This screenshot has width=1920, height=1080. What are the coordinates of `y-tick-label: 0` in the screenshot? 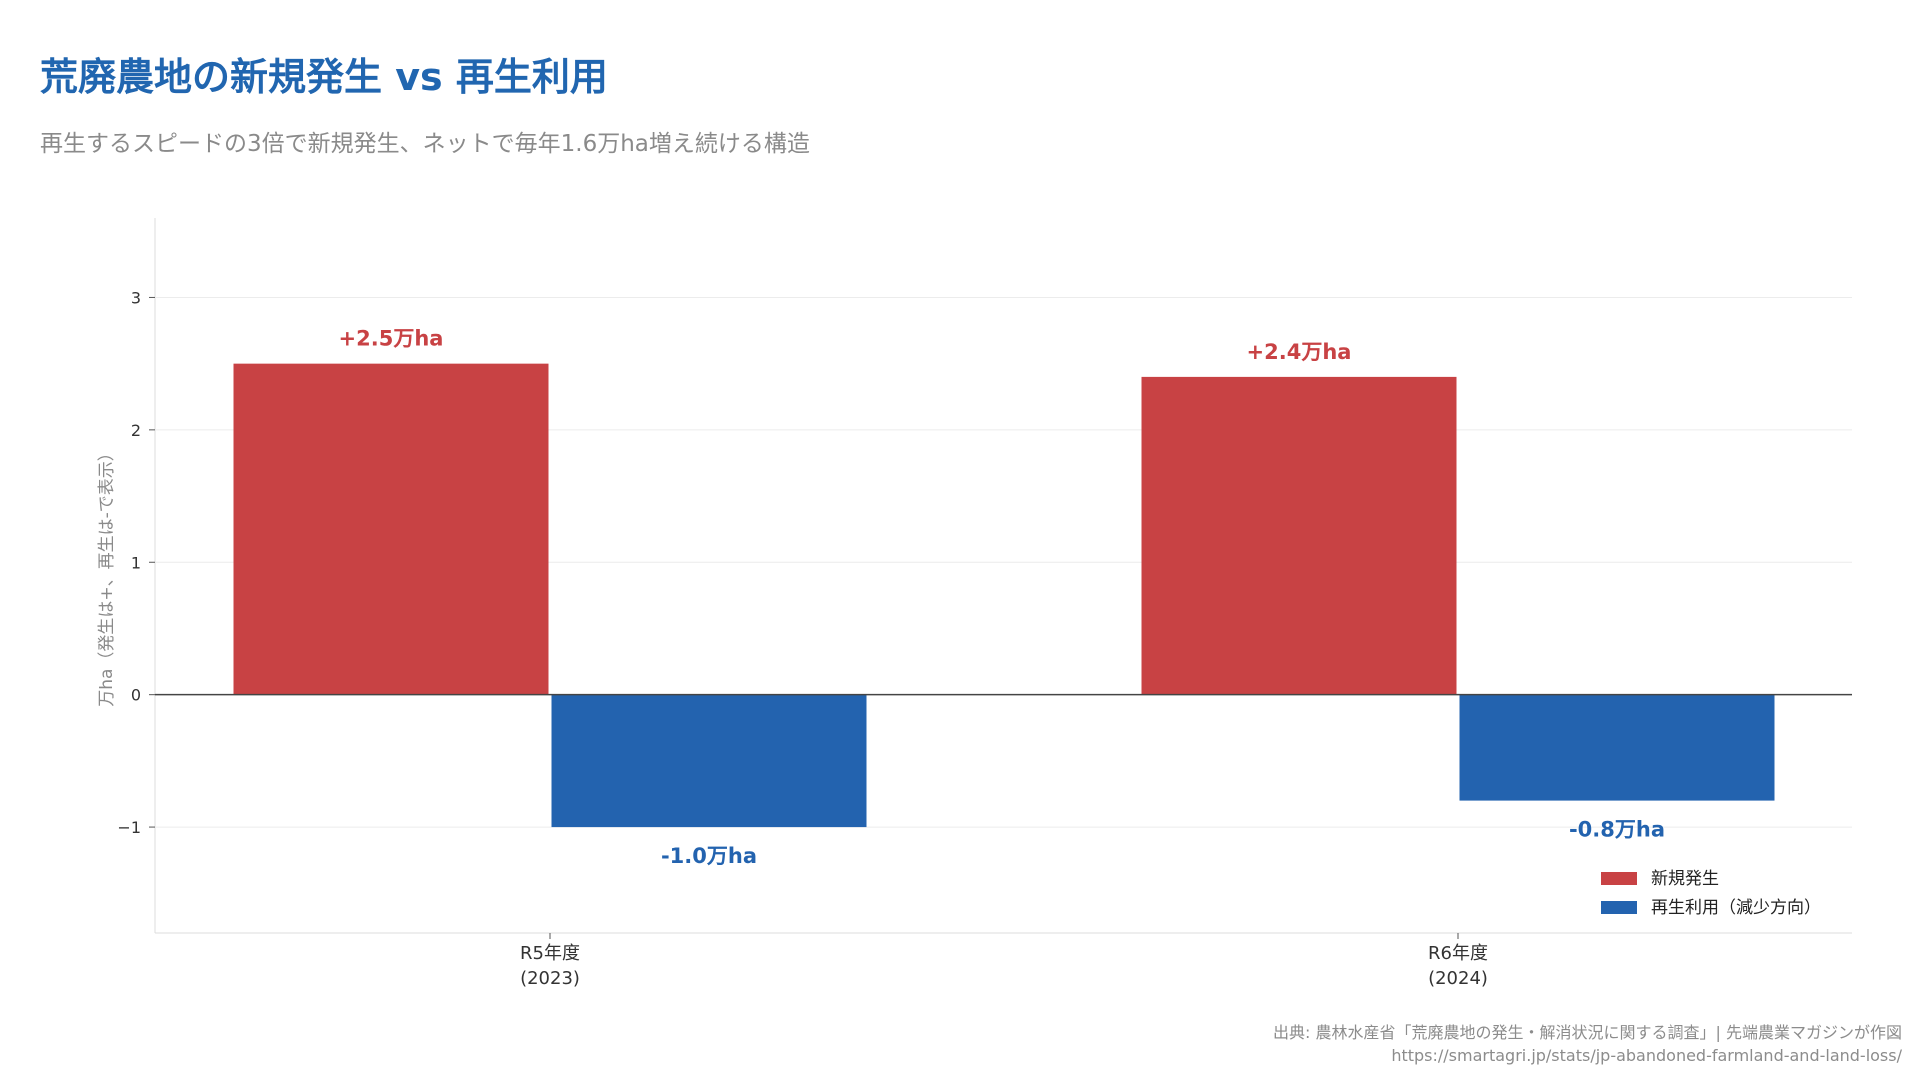 It's located at (136, 695).